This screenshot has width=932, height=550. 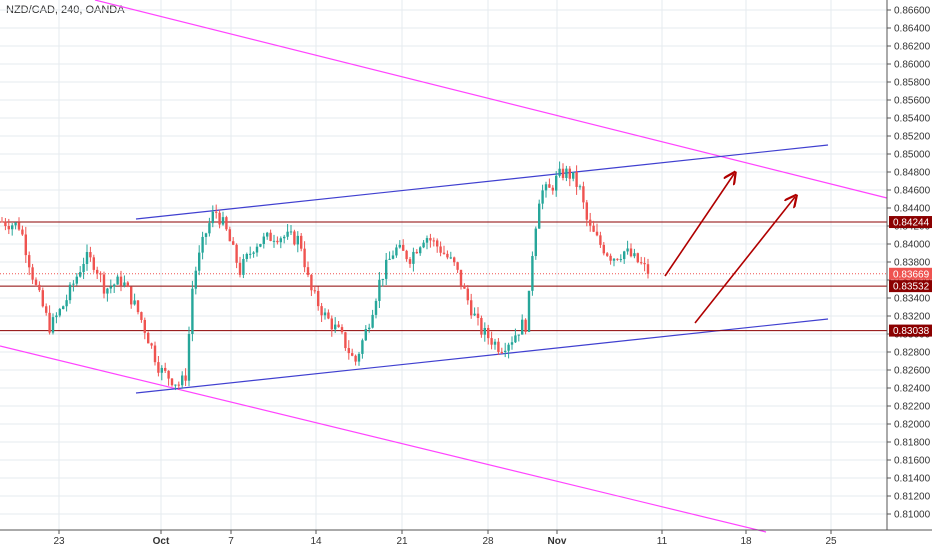 What do you see at coordinates (912, 353) in the screenshot?
I see `price-tick-label: 0.82800` at bounding box center [912, 353].